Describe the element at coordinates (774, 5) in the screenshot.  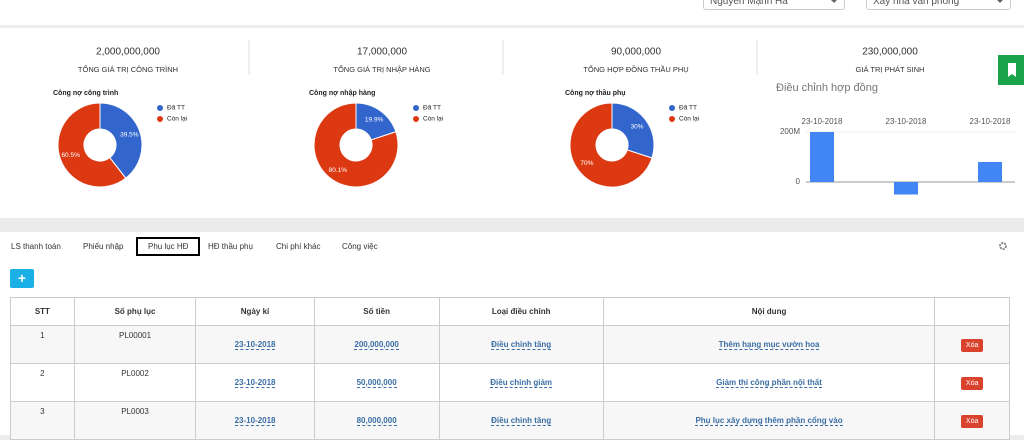
I see `user-select: Nguyễn Mạnh Hà` at that location.